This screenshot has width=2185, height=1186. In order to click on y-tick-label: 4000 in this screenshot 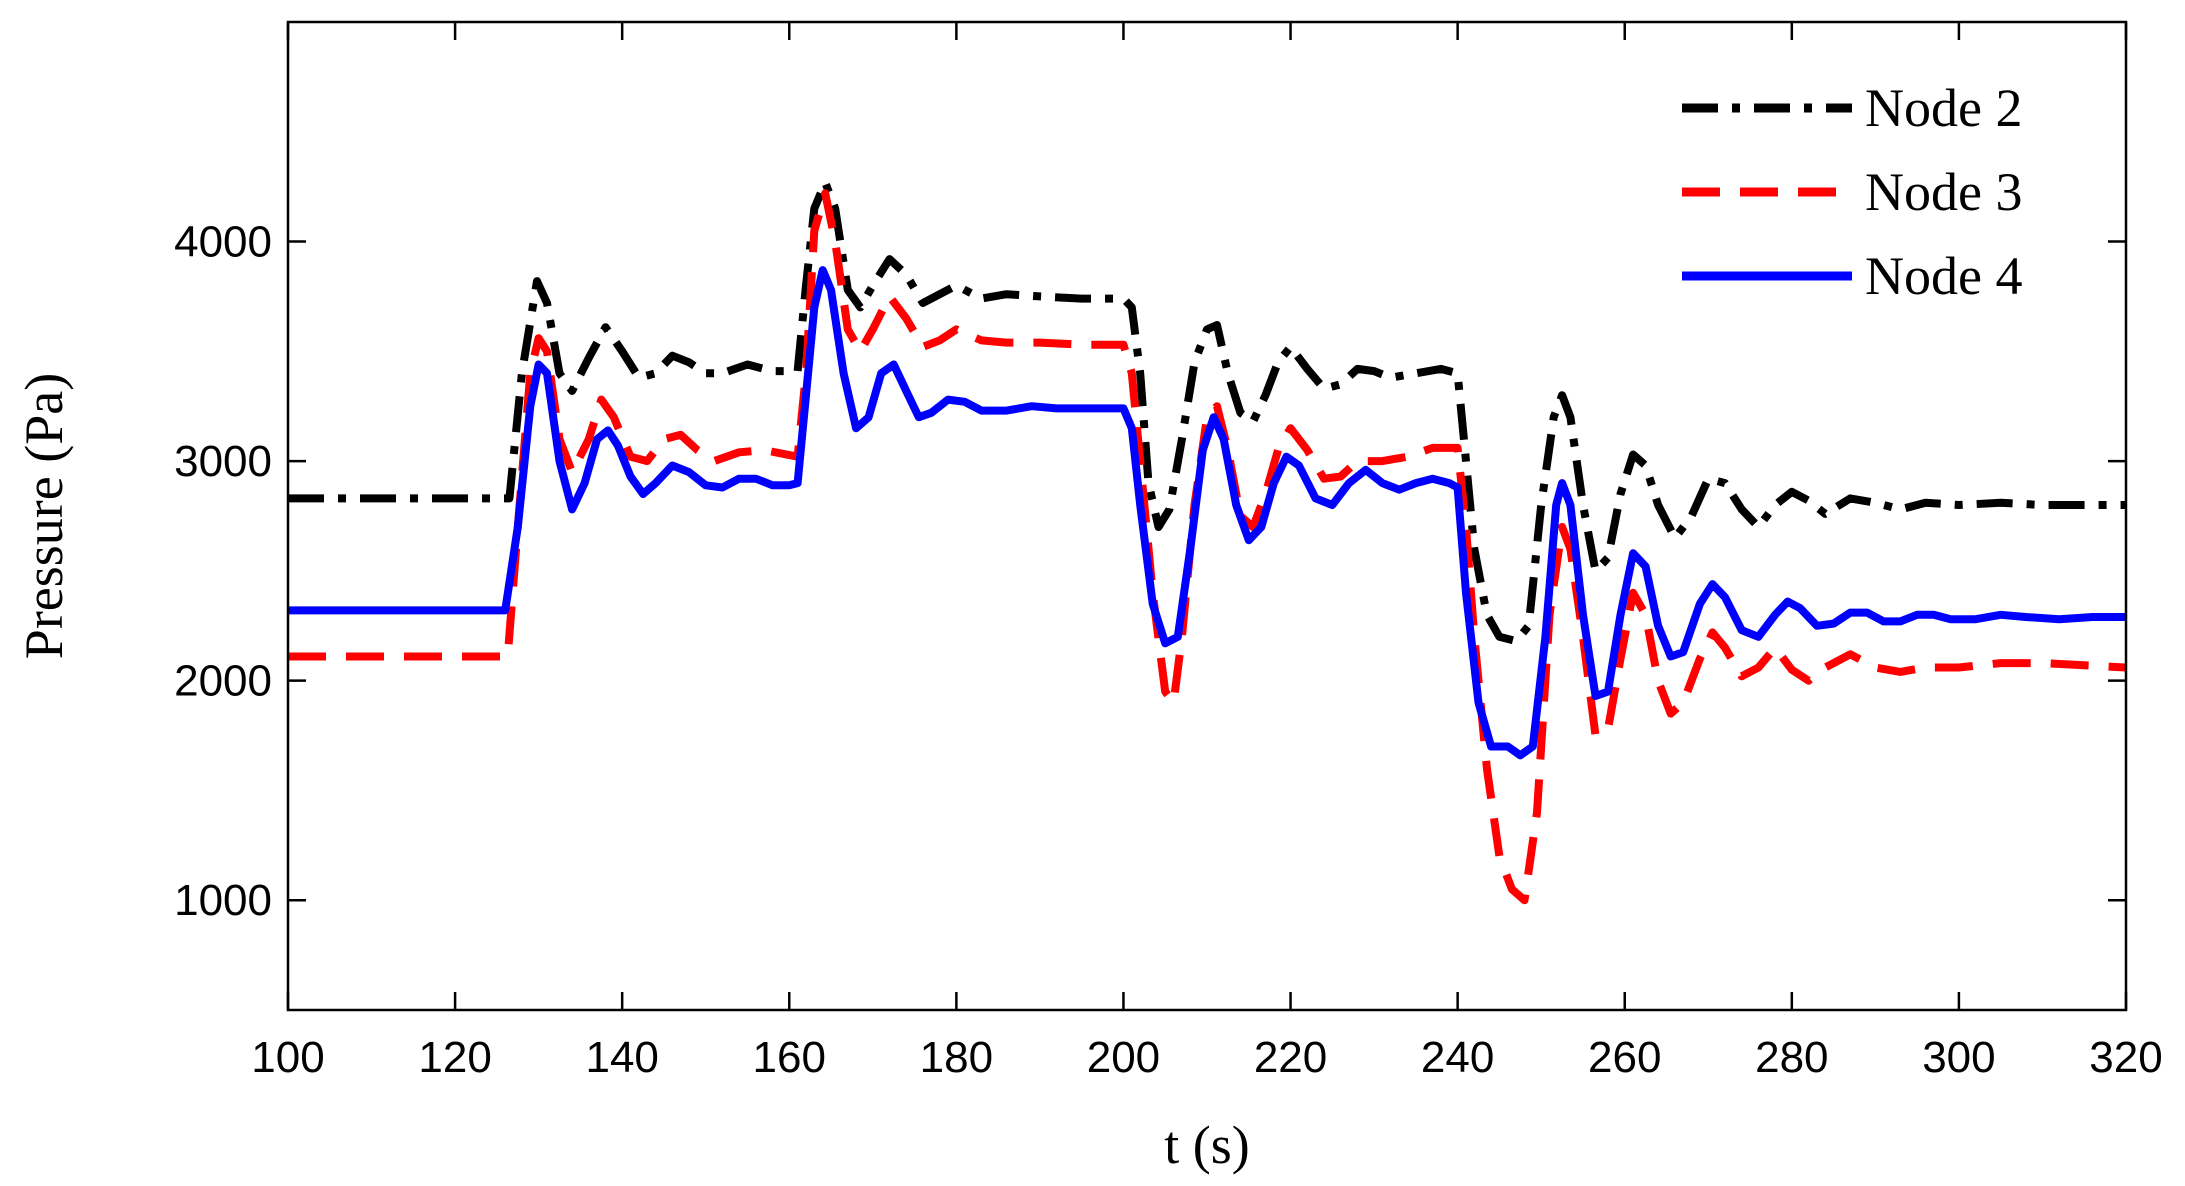, I will do `click(223, 242)`.